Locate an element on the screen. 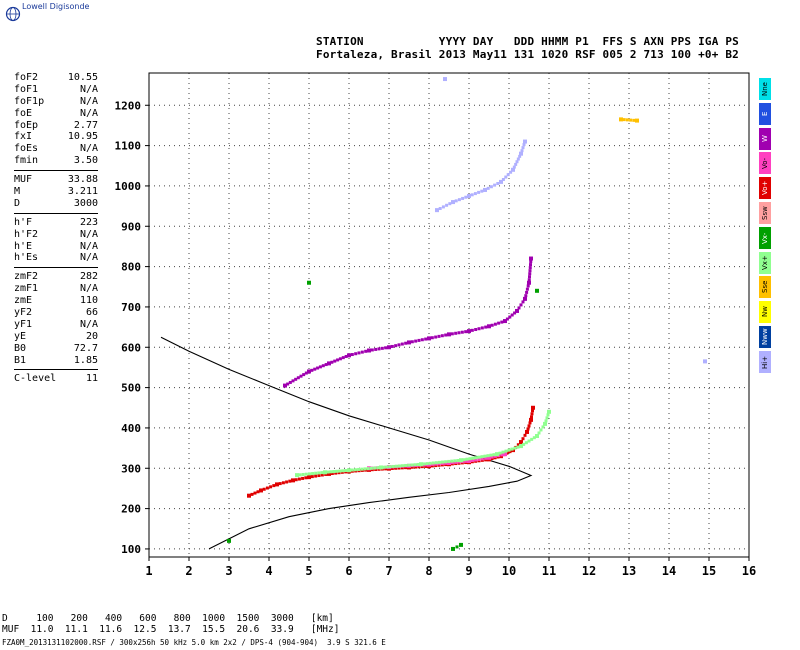 The image size is (800, 650). y-tick-label: 500 is located at coordinates (131, 388).